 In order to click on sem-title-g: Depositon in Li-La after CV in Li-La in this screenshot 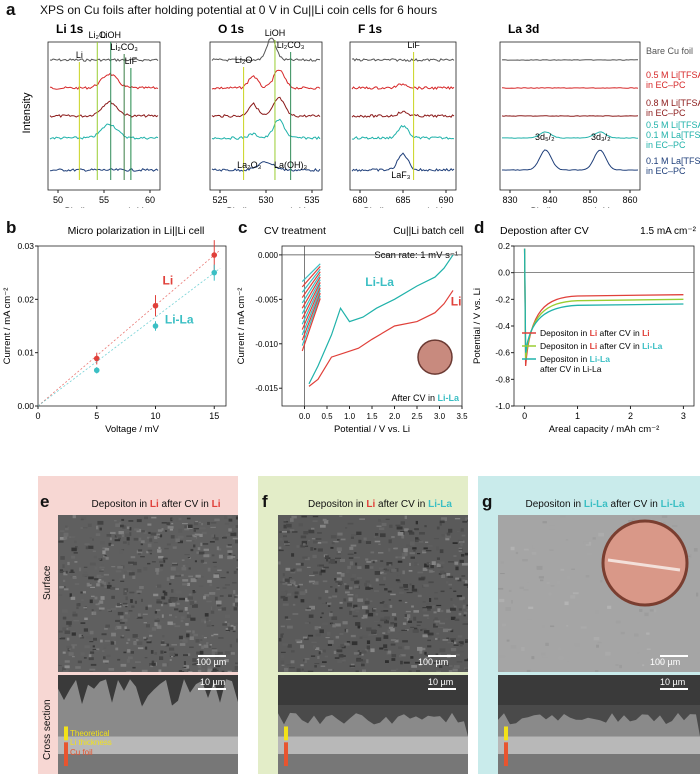, I will do `click(605, 504)`.